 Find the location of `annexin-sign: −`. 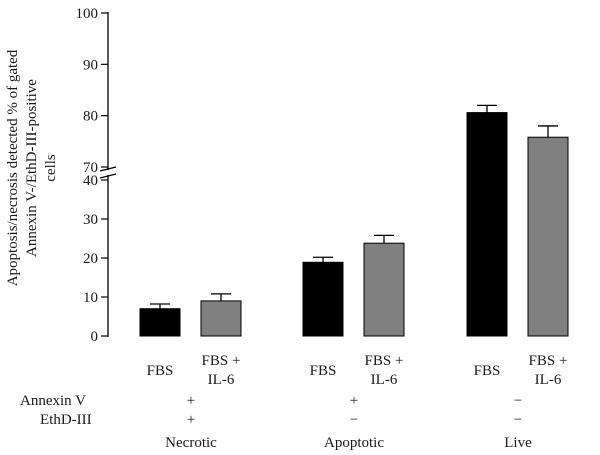

annexin-sign: − is located at coordinates (518, 401).